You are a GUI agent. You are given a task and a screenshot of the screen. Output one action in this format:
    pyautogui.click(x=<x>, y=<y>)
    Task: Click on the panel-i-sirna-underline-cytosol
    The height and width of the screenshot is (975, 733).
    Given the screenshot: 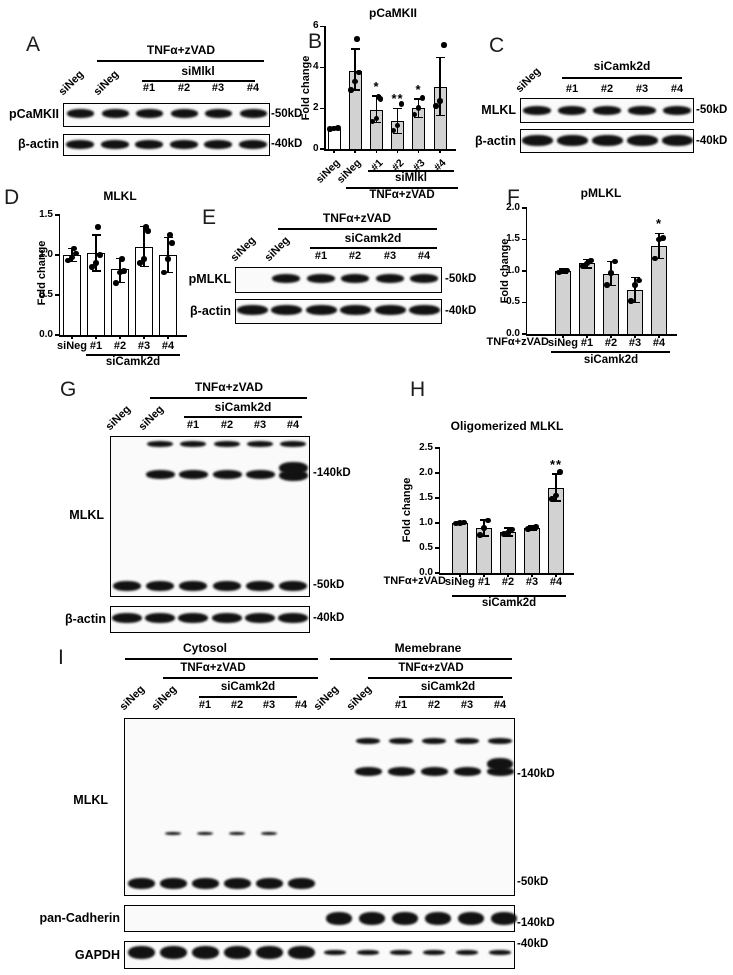 What is the action you would take?
    pyautogui.click(x=248, y=697)
    